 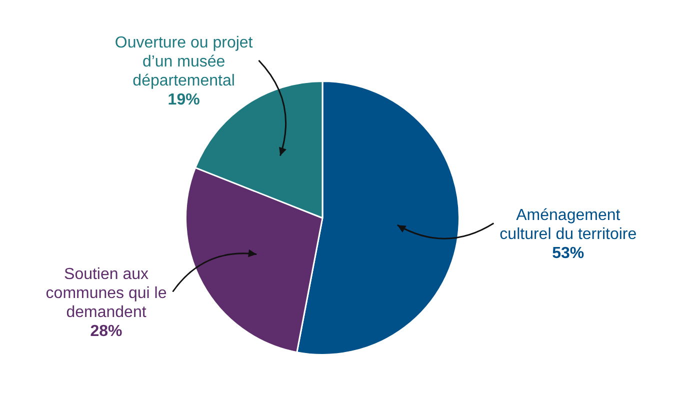 What do you see at coordinates (568, 253) in the screenshot?
I see `data-label: 53%` at bounding box center [568, 253].